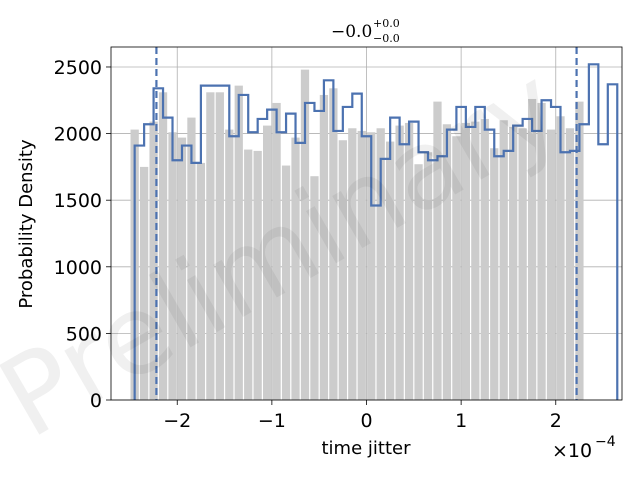  I want to click on histogram-bar, so click(570, 264).